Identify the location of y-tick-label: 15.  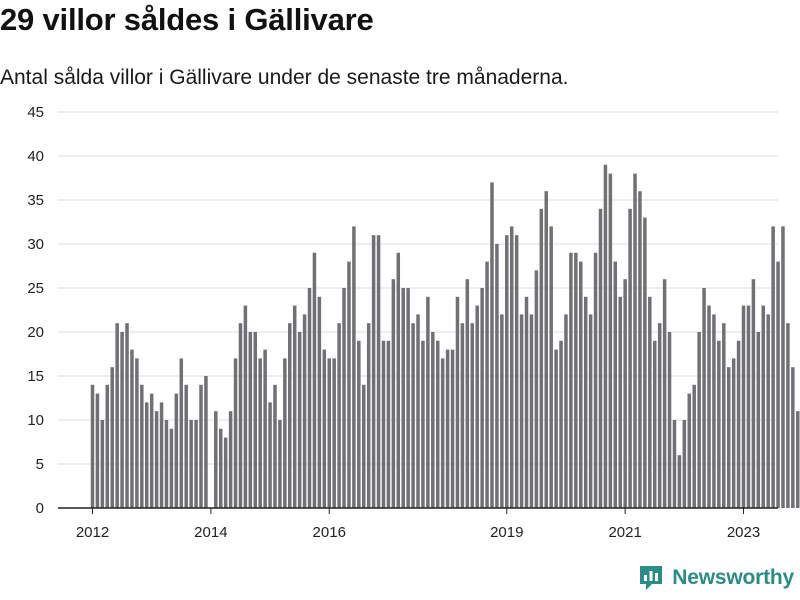
(35, 376).